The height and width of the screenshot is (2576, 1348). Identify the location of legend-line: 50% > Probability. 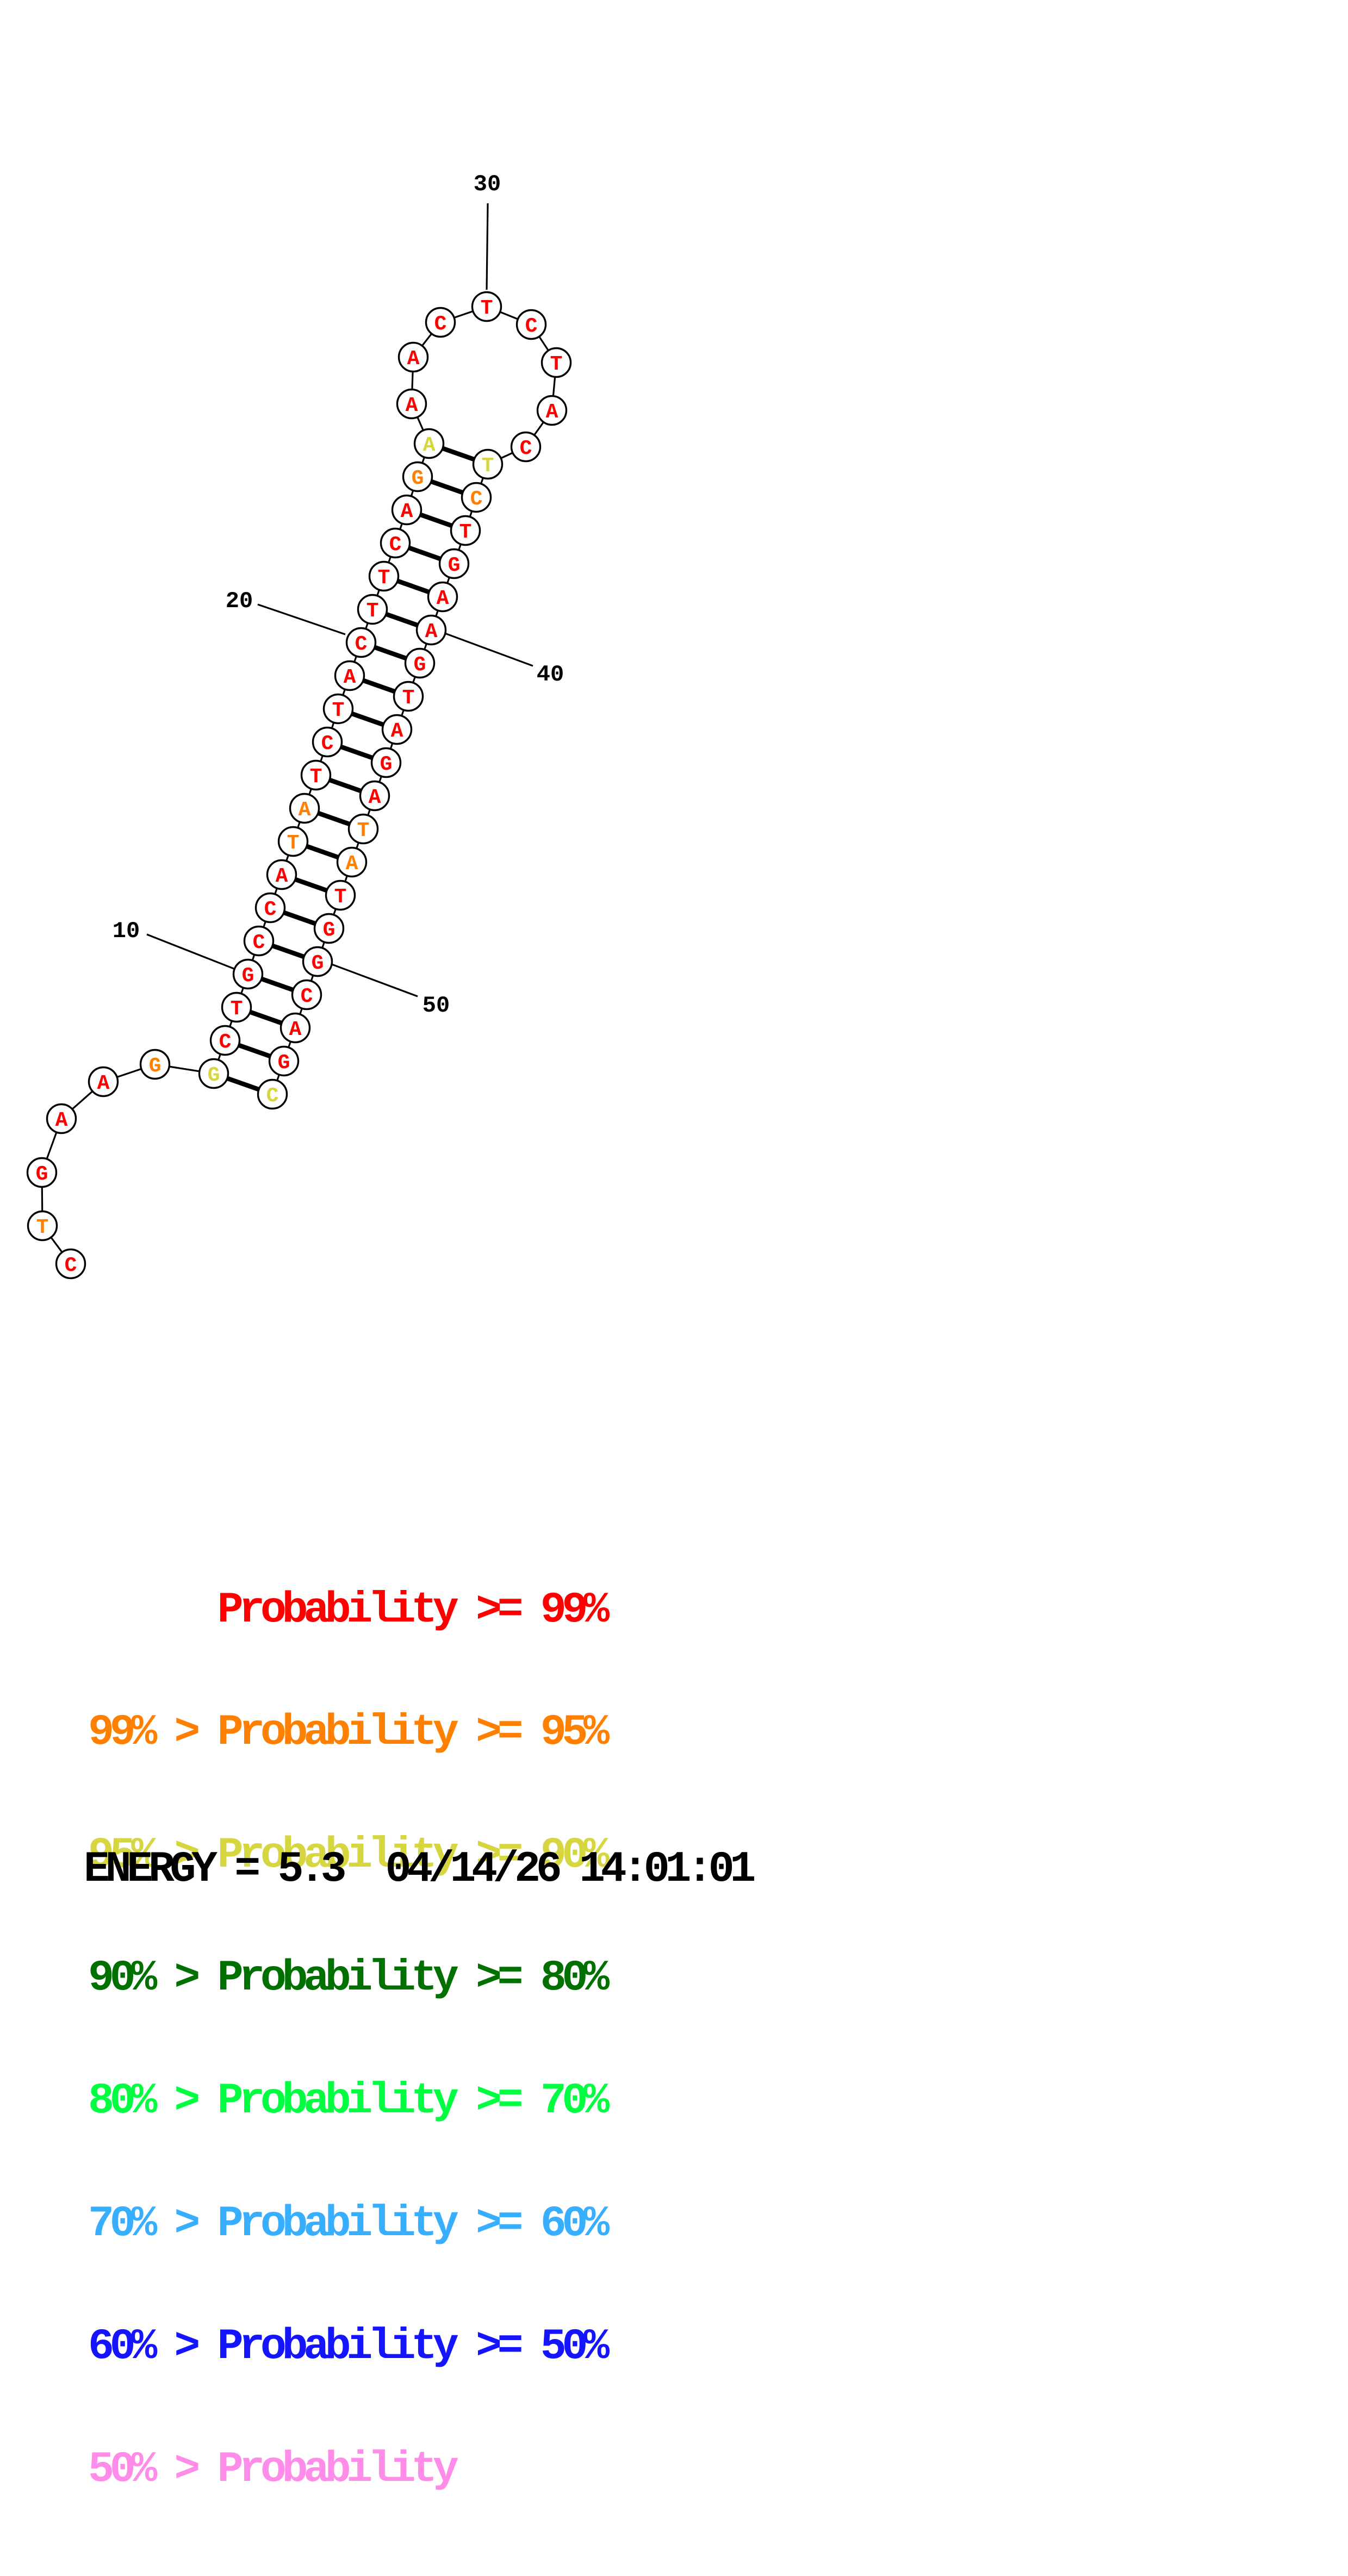
(273, 2469).